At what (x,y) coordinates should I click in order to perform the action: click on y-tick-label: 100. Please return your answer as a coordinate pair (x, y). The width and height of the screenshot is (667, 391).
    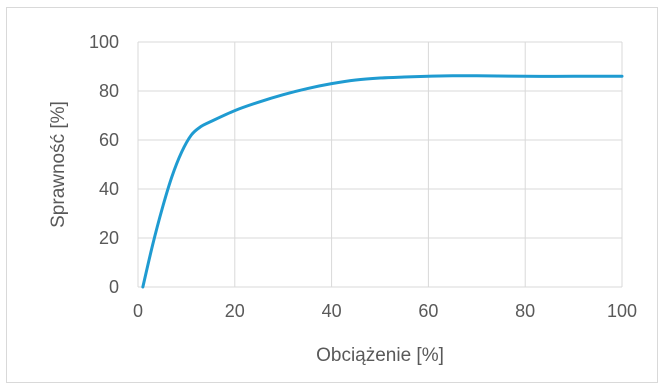
    Looking at the image, I should click on (104, 42).